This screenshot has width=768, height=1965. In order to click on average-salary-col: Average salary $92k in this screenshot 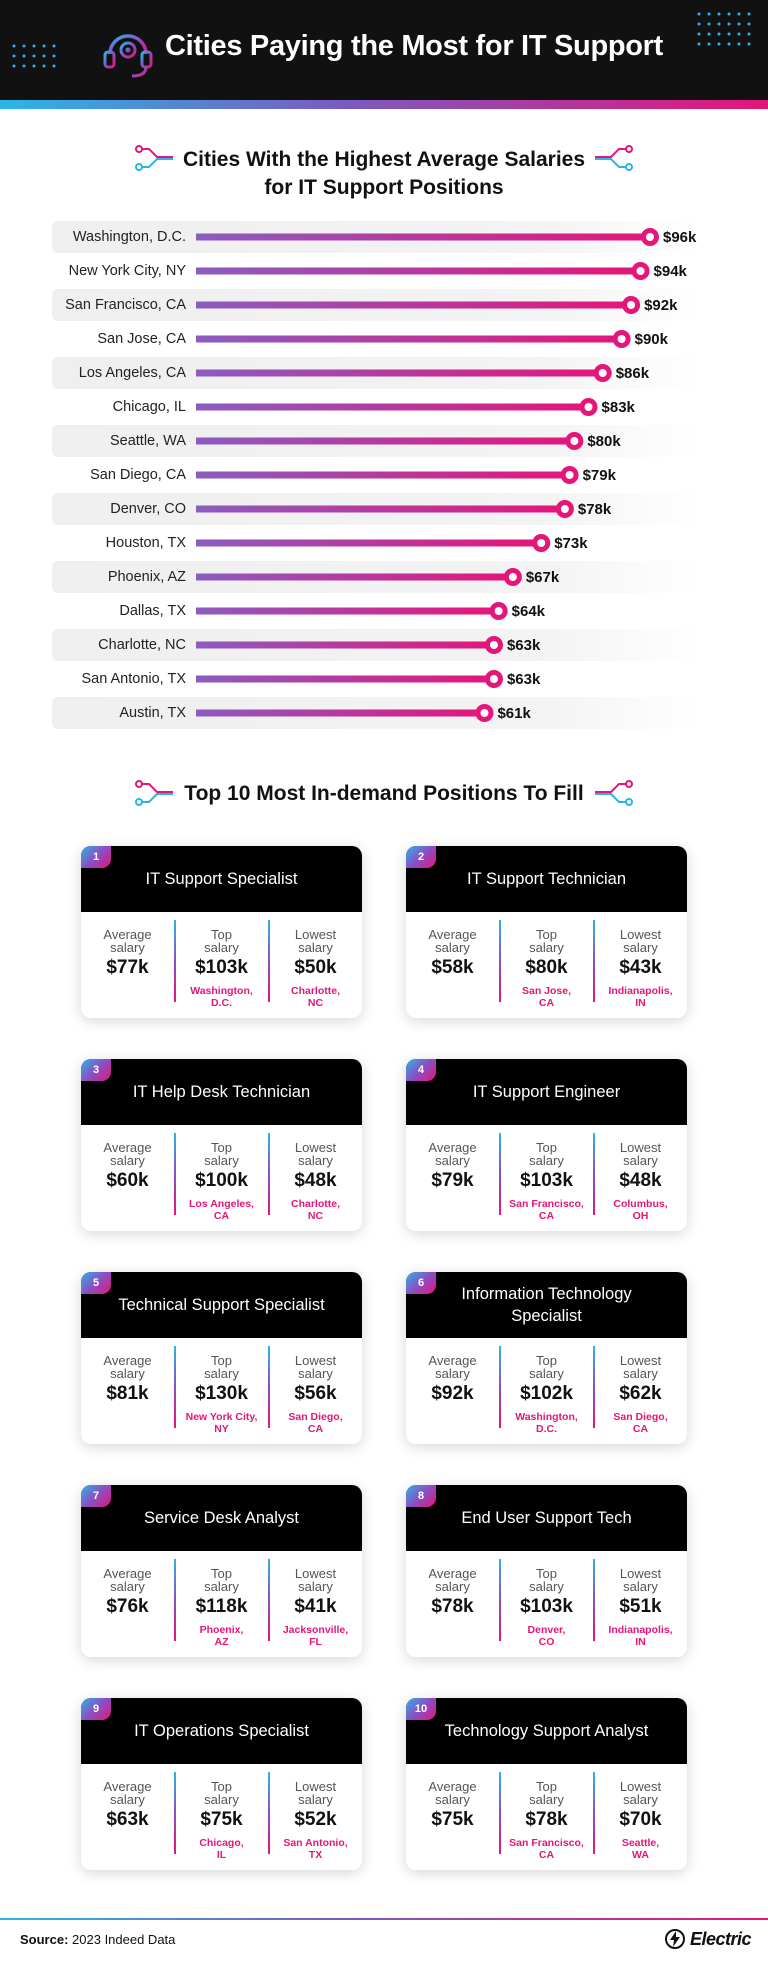, I will do `click(452, 1391)`.